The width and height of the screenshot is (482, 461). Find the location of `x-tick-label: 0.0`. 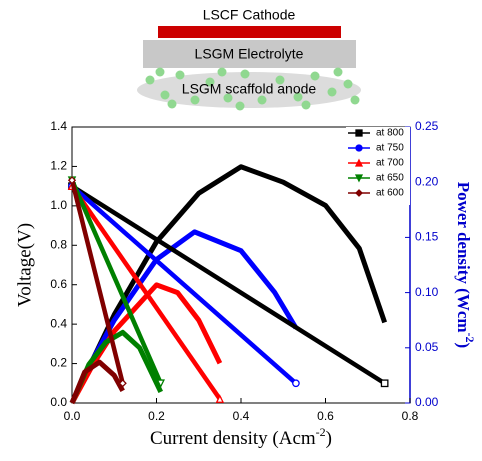

x-tick-label: 0.0 is located at coordinates (72, 416).